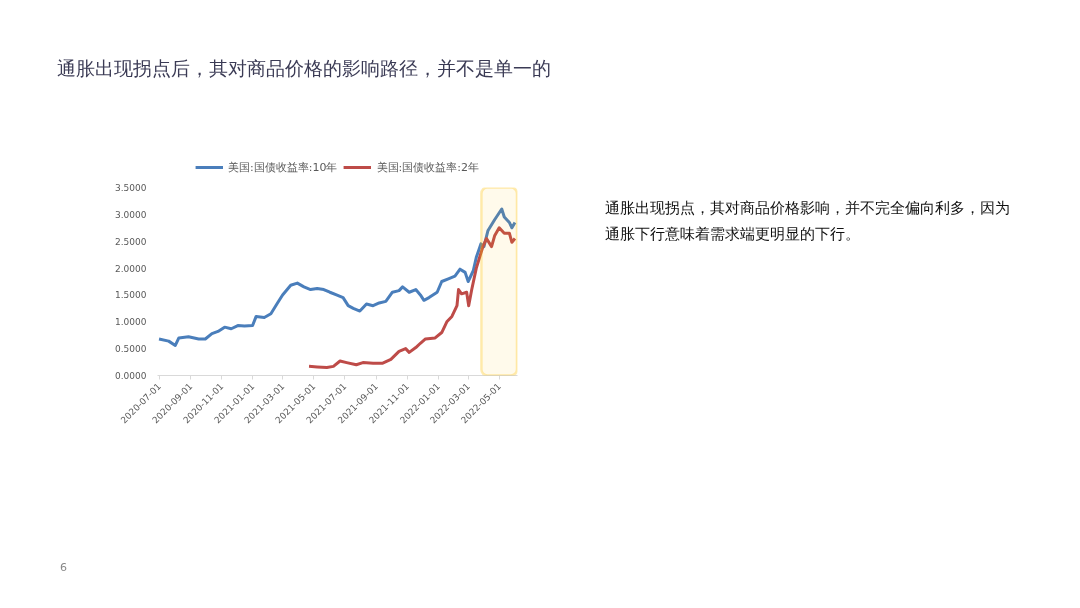  Describe the element at coordinates (427, 167) in the screenshot. I see `legend-label: 美国:国债收益率:2年` at that location.